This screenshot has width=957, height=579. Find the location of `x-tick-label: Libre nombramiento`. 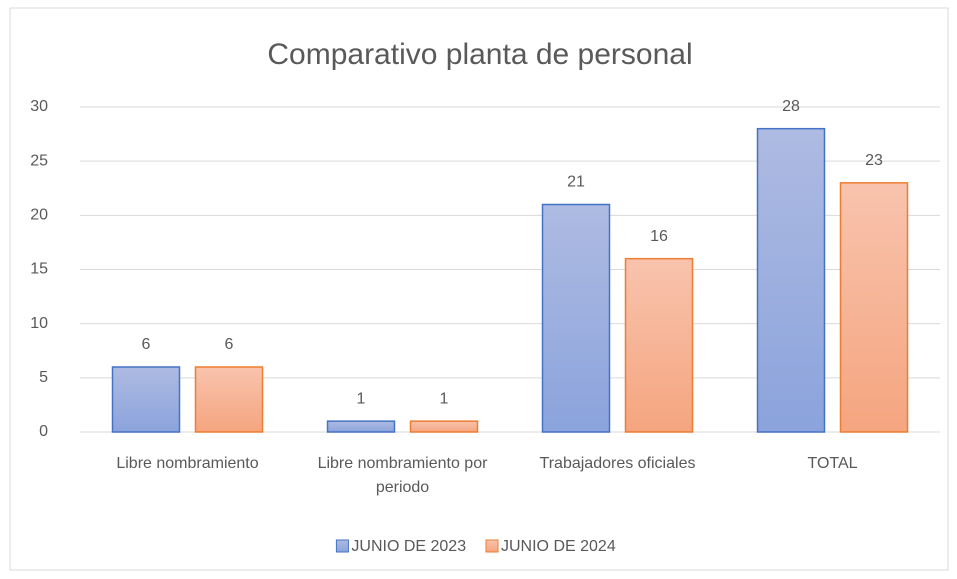

x-tick-label: Libre nombramiento is located at coordinates (187, 463).